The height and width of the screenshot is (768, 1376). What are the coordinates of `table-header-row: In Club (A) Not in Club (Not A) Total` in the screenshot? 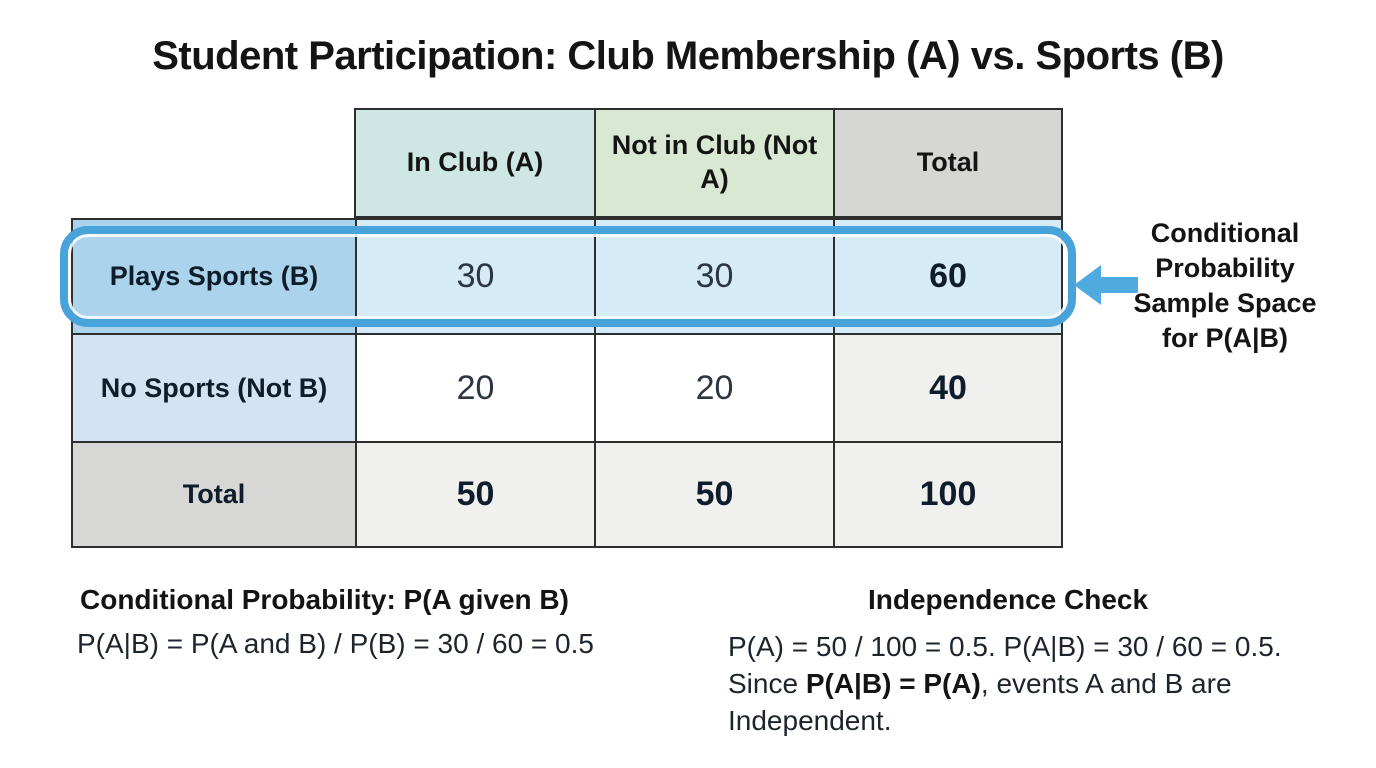 It's located at (708, 163).